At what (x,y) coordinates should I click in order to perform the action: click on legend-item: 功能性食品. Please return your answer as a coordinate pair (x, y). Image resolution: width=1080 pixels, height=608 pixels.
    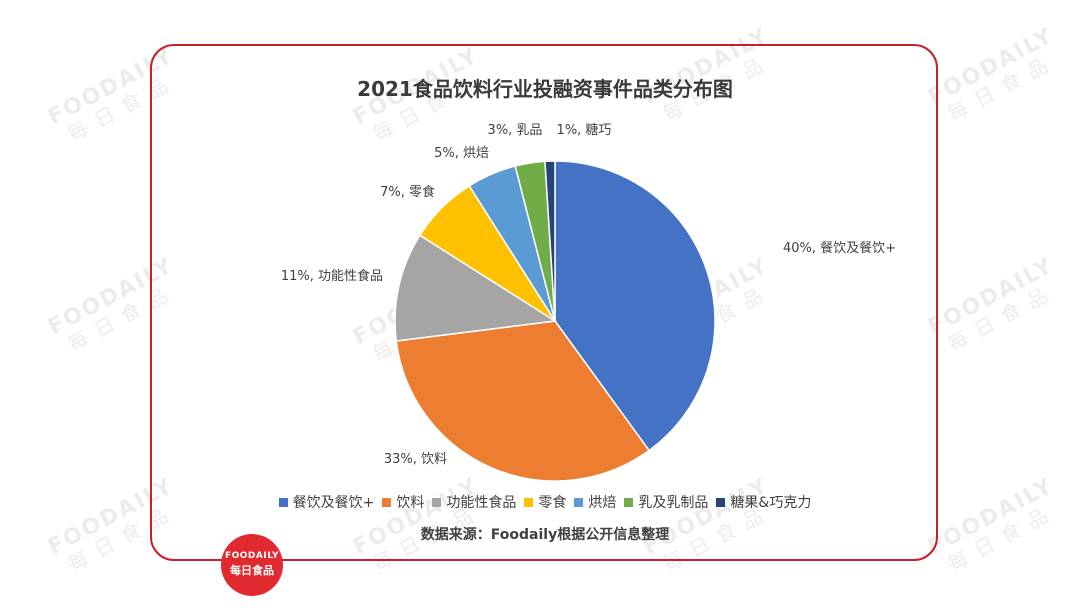
    Looking at the image, I should click on (474, 502).